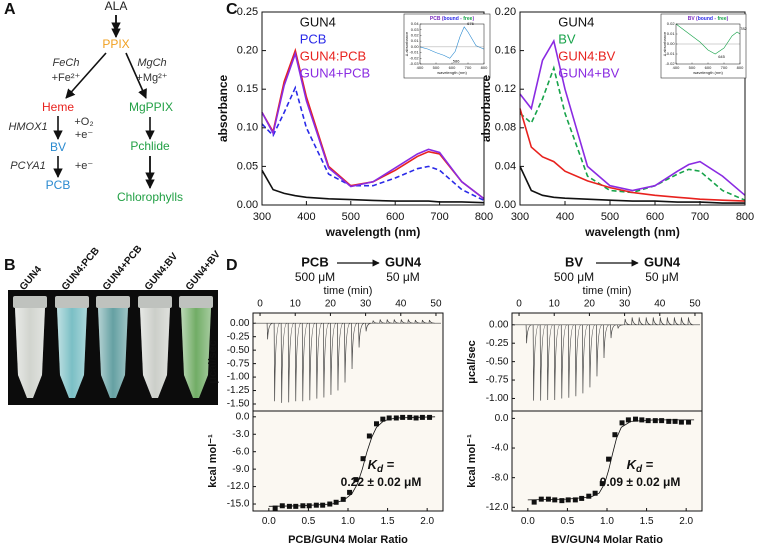 This screenshot has width=757, height=545. I want to click on y-tick-label: 0.05, so click(247, 166).